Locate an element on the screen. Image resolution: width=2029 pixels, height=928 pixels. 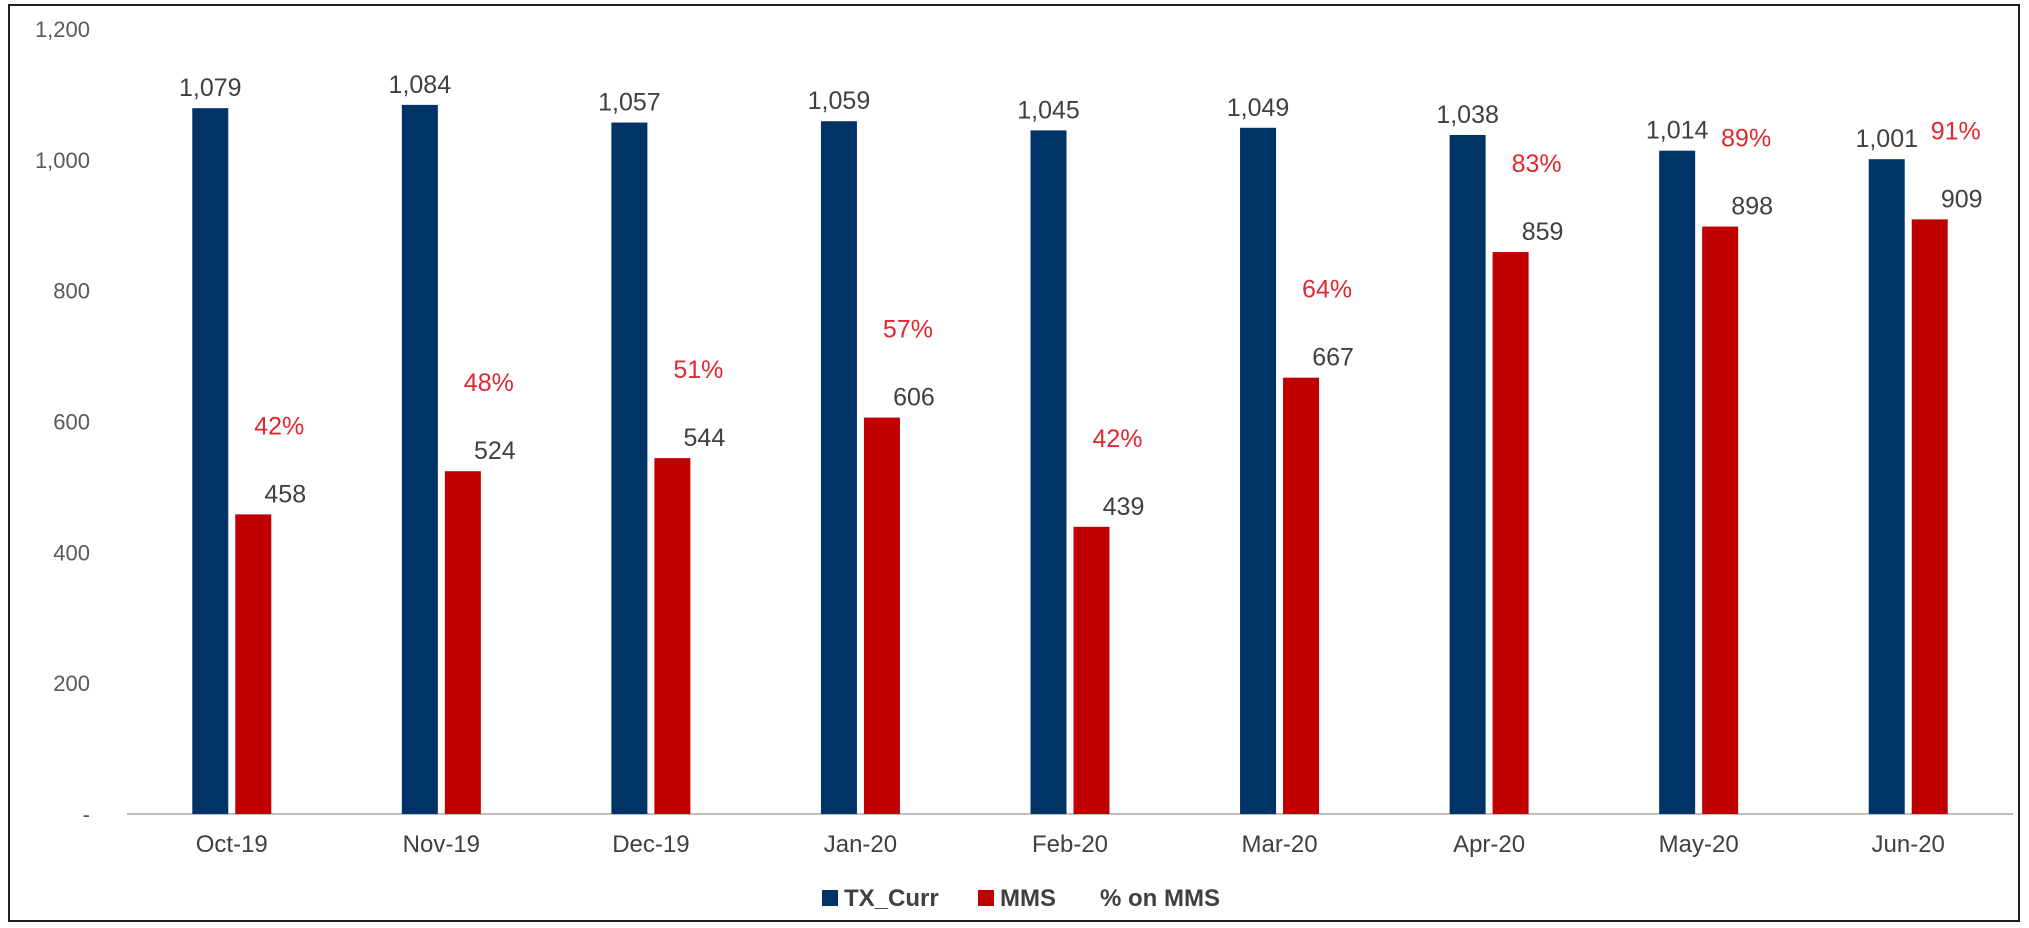
y-tick-label: 1,200 is located at coordinates (62, 29).